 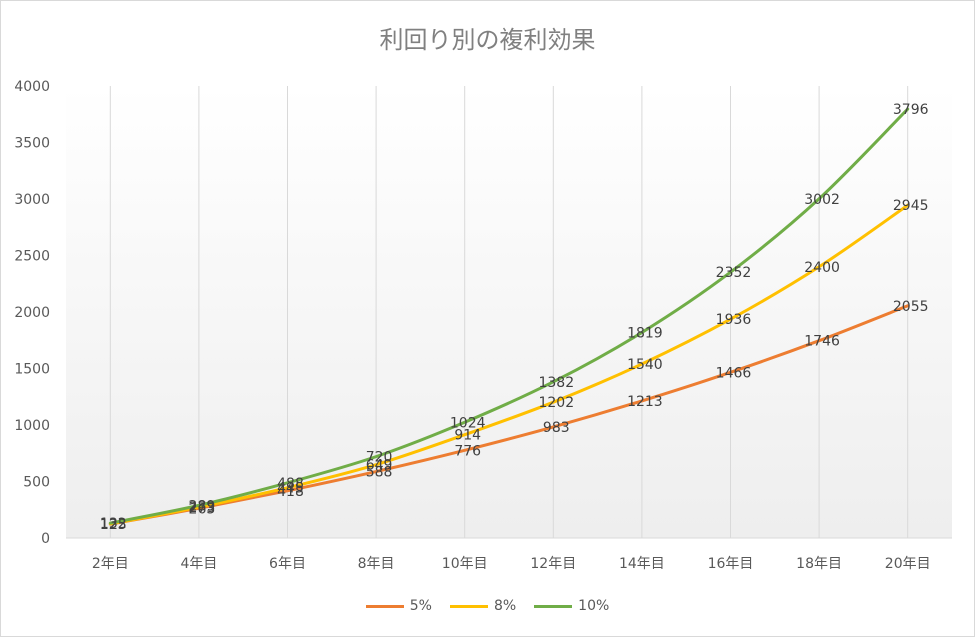 What do you see at coordinates (467, 436) in the screenshot?
I see `data-label: 914` at bounding box center [467, 436].